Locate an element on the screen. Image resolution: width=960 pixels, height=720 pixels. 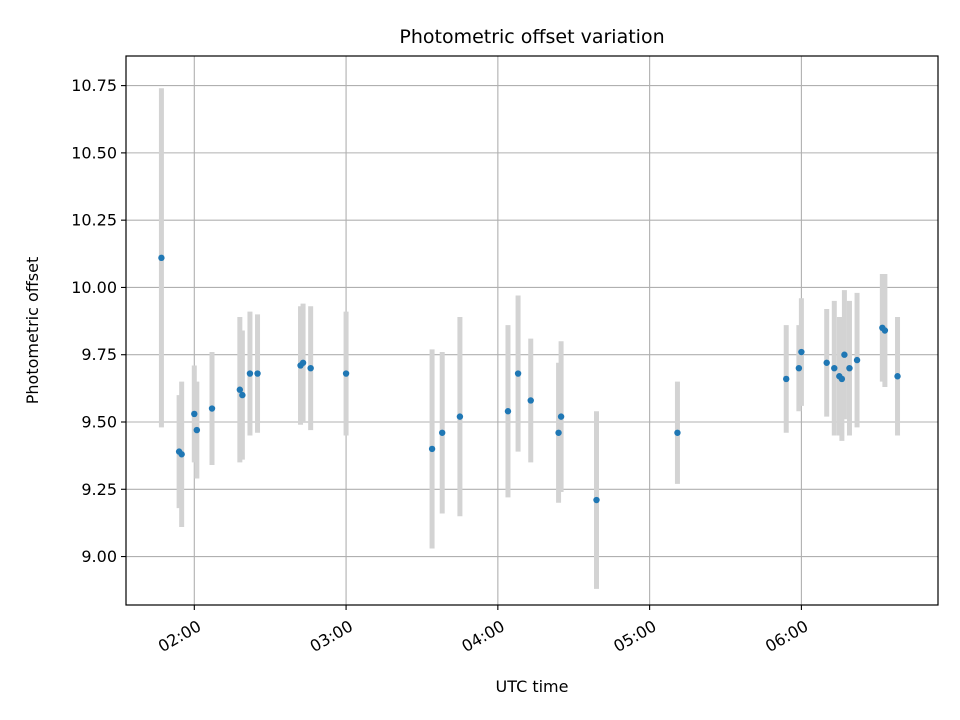
y-tick-label: 9.50 is located at coordinates (99, 422).